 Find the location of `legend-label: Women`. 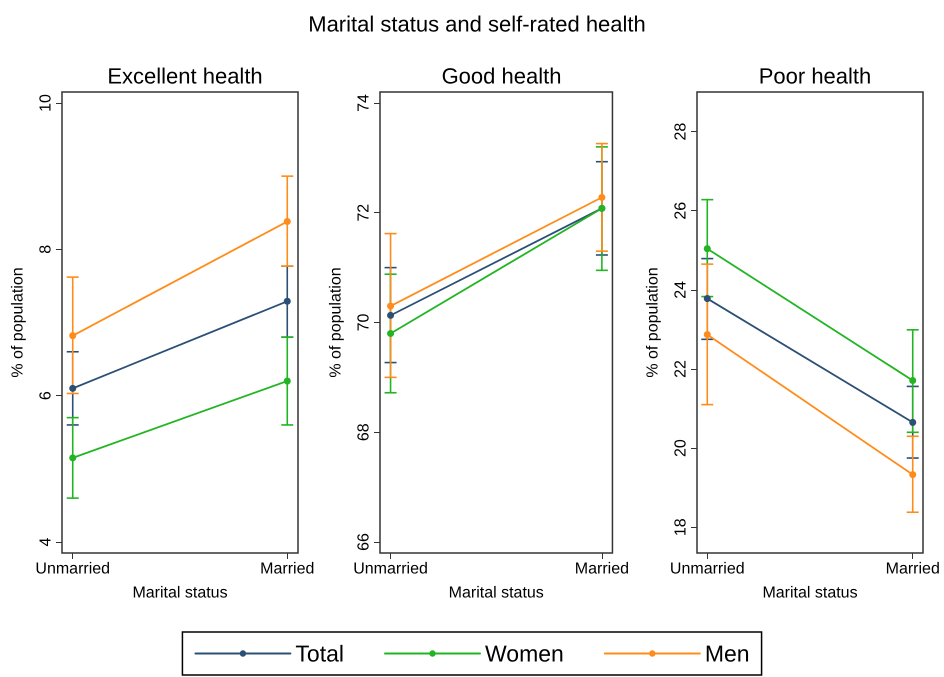

legend-label: Women is located at coordinates (524, 653).